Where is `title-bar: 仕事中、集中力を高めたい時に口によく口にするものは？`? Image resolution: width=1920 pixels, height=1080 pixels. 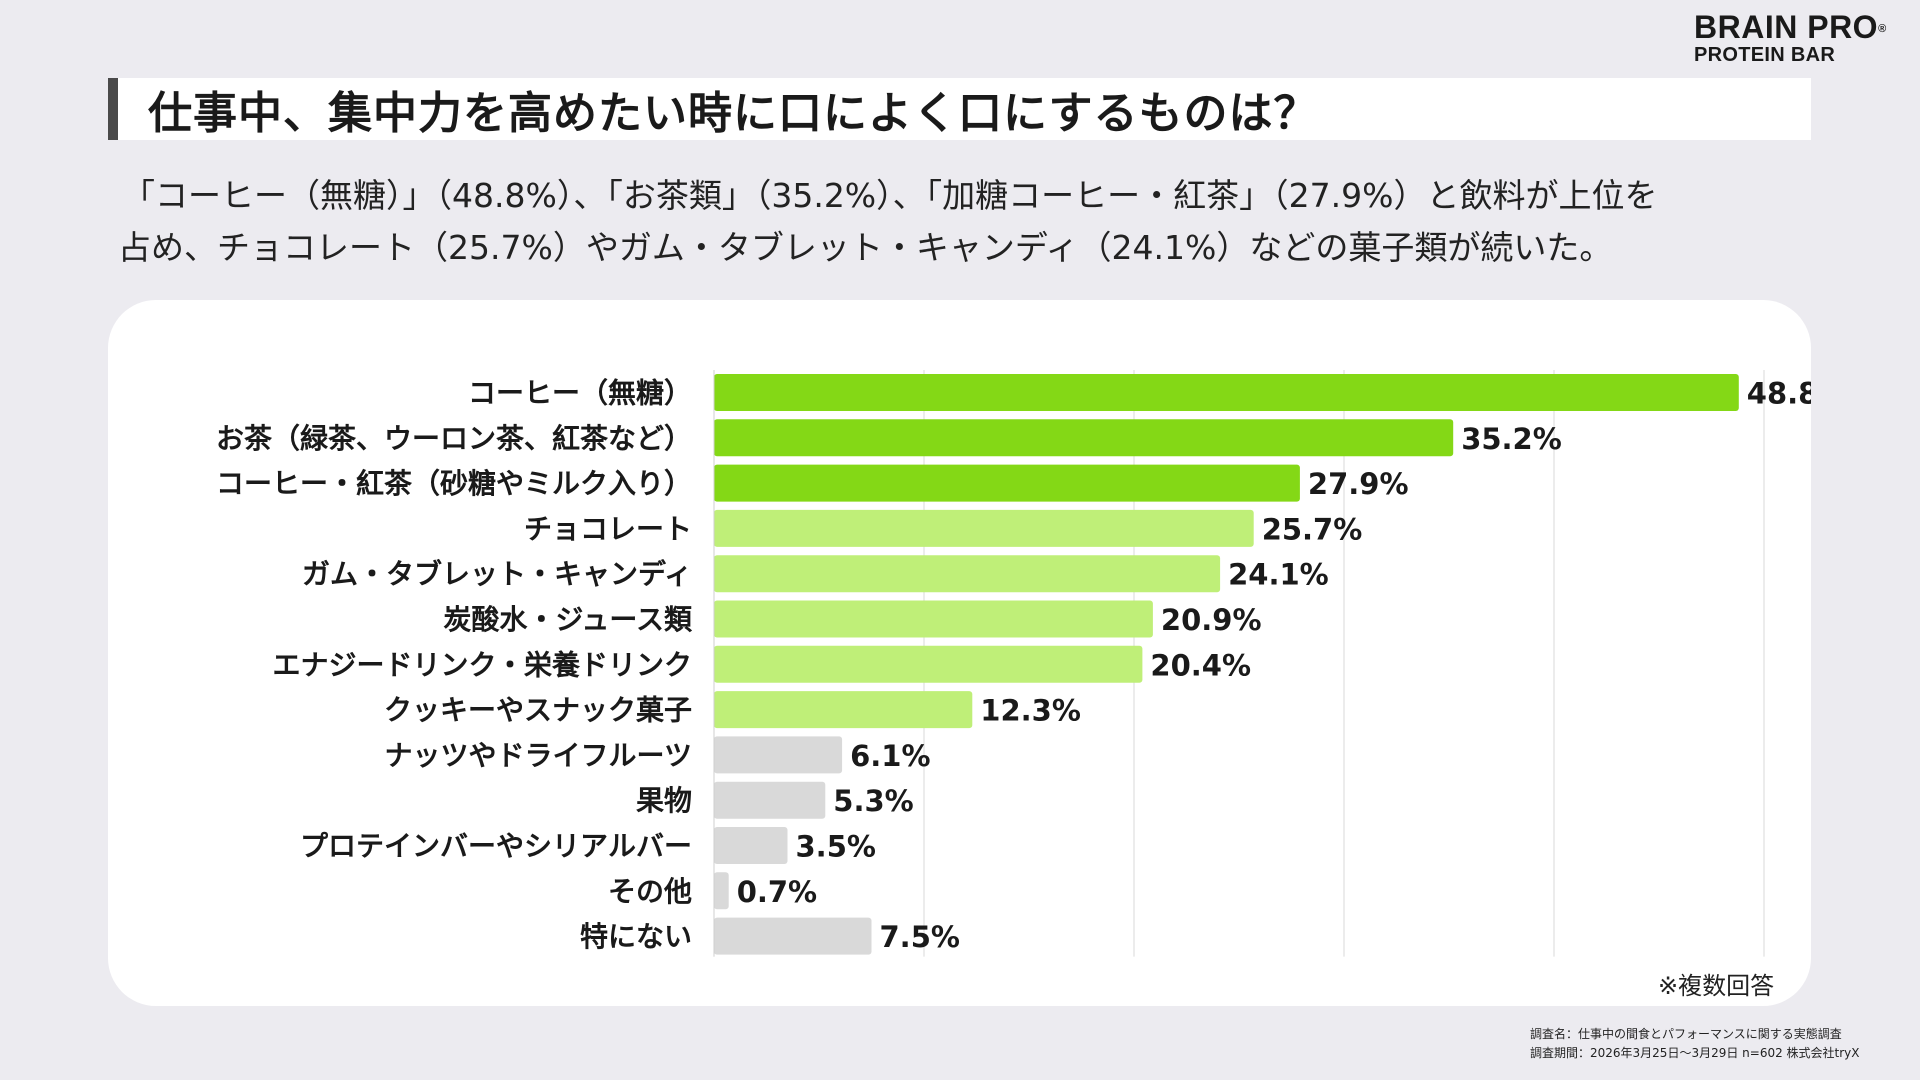
title-bar: 仕事中、集中力を高めたい時に口によく口にするものは？ is located at coordinates (959, 109).